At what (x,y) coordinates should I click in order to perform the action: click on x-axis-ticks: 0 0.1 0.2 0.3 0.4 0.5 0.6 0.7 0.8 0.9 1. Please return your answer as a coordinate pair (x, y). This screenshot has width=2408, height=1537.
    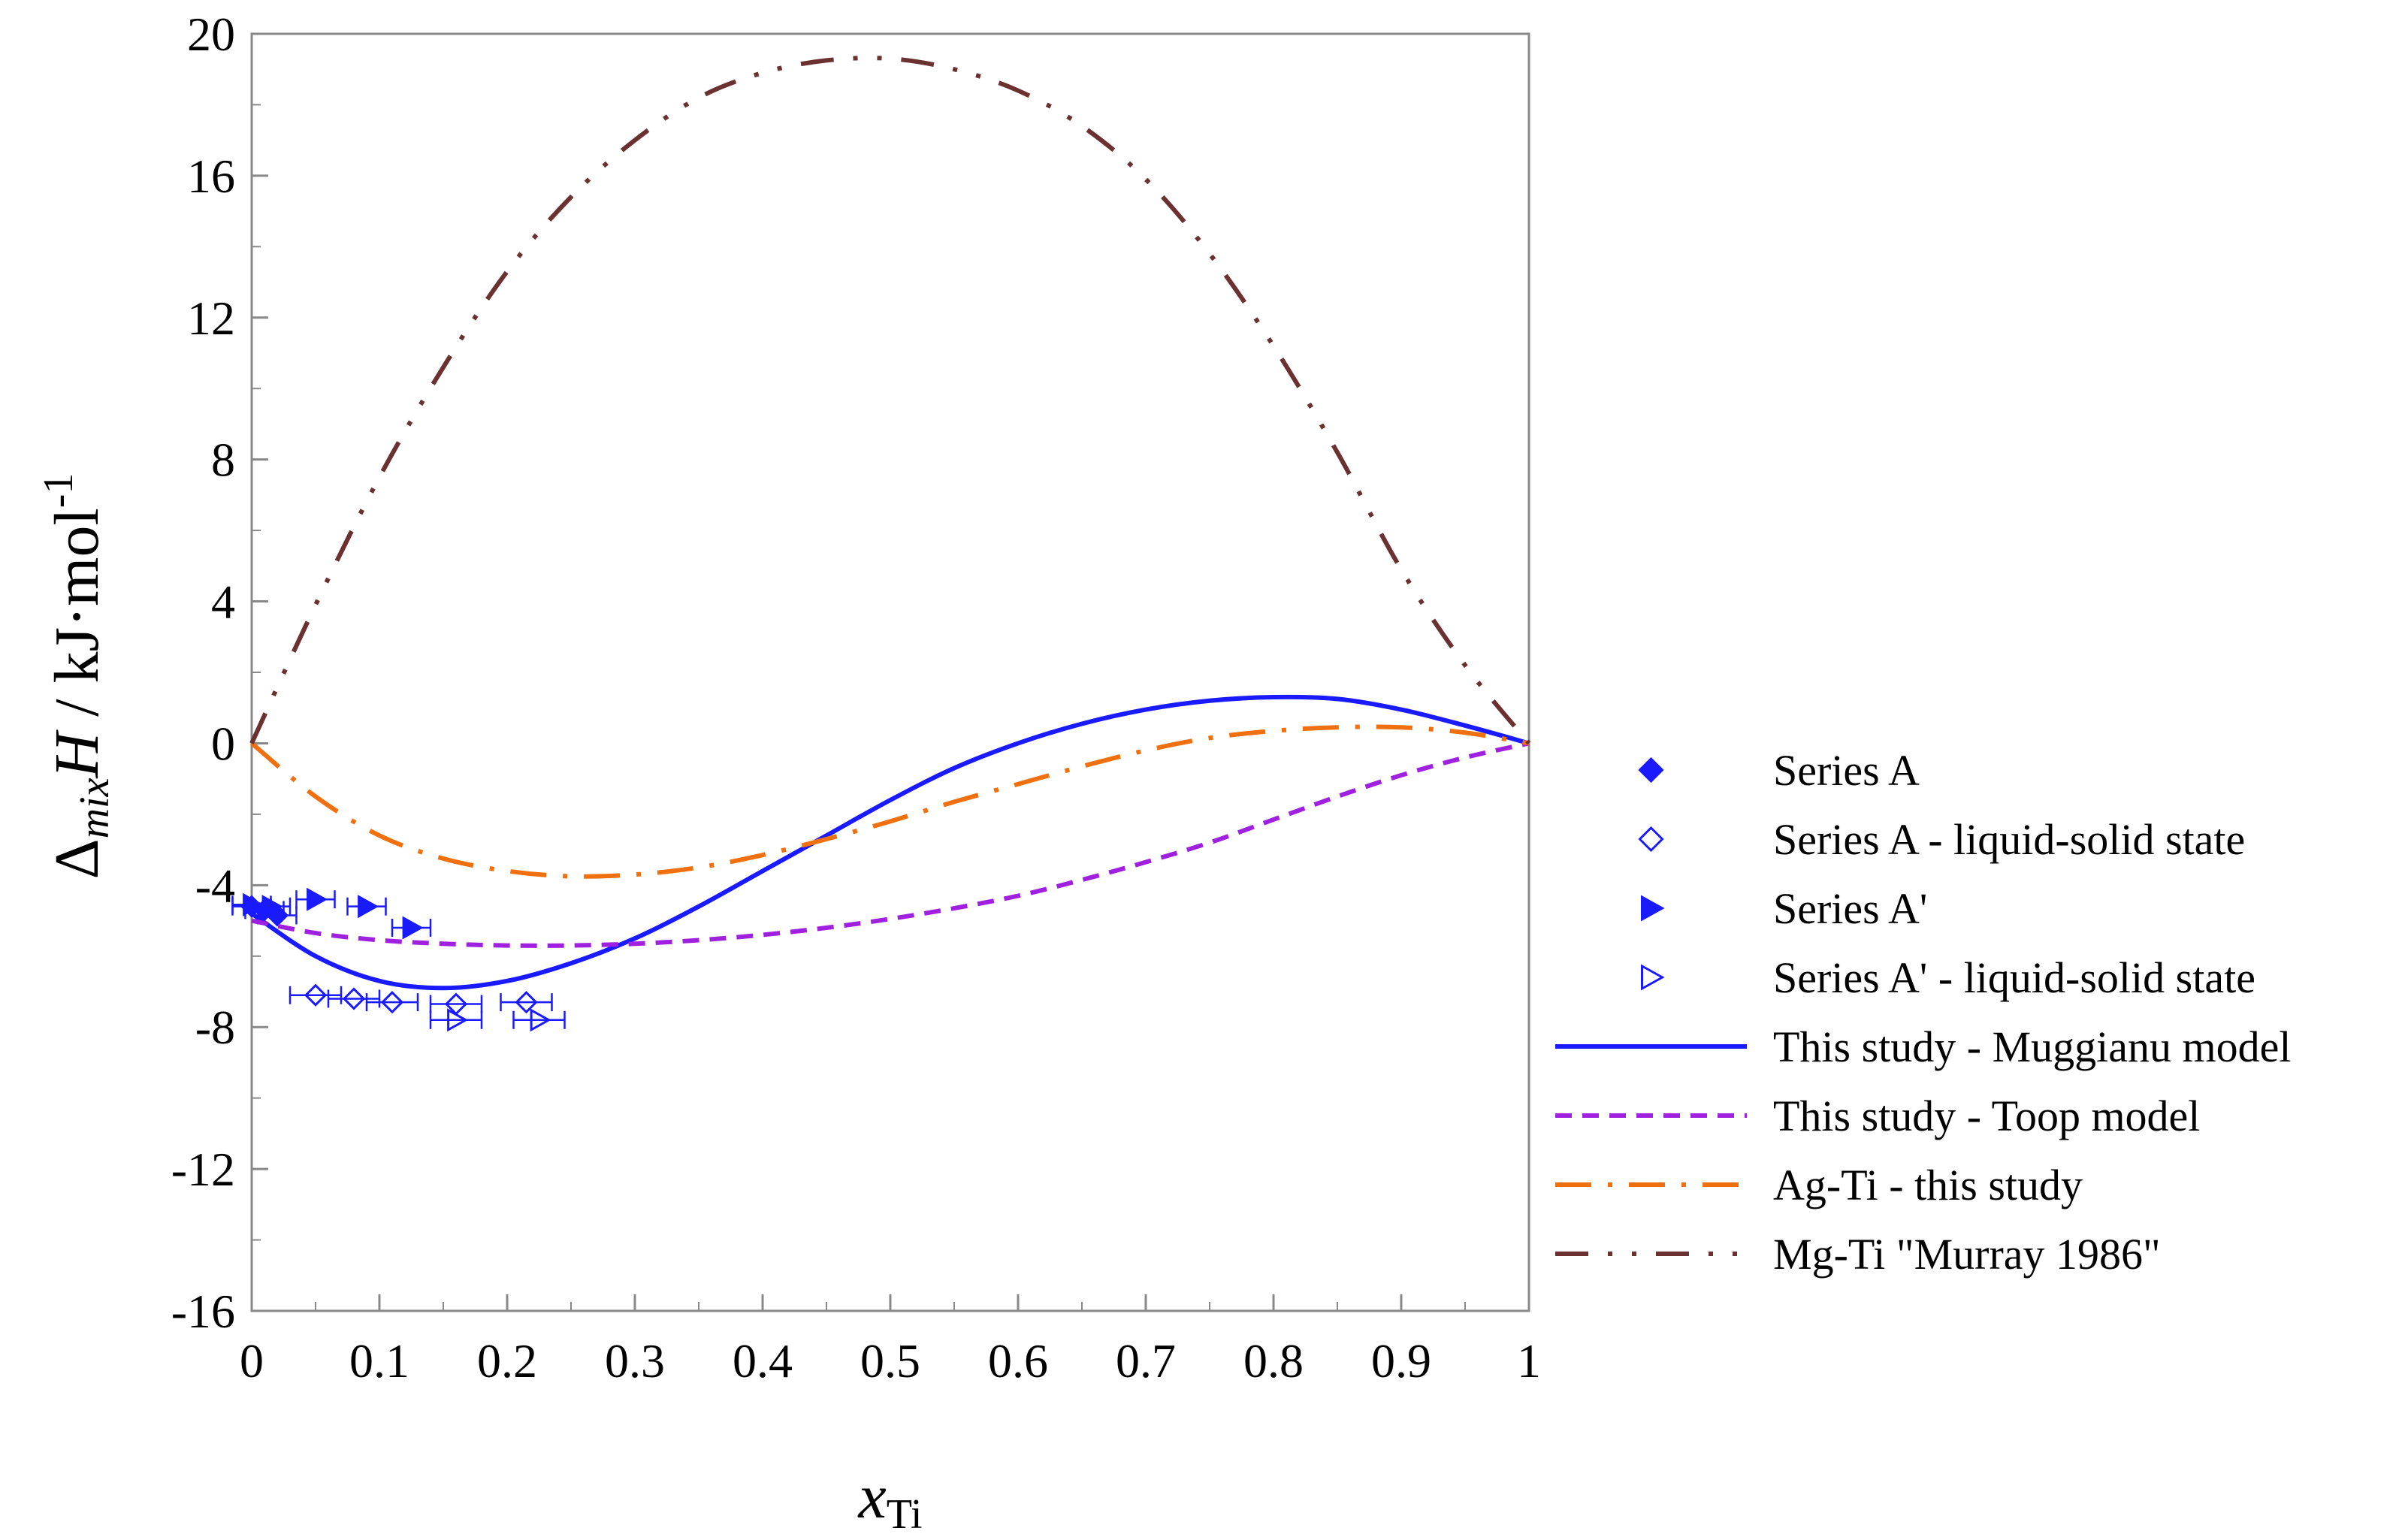
    Looking at the image, I should click on (890, 1341).